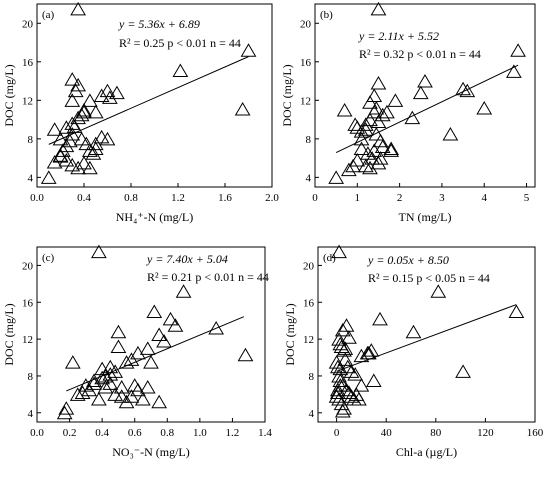  I want to click on x-tick-label: 1, so click(358, 198).